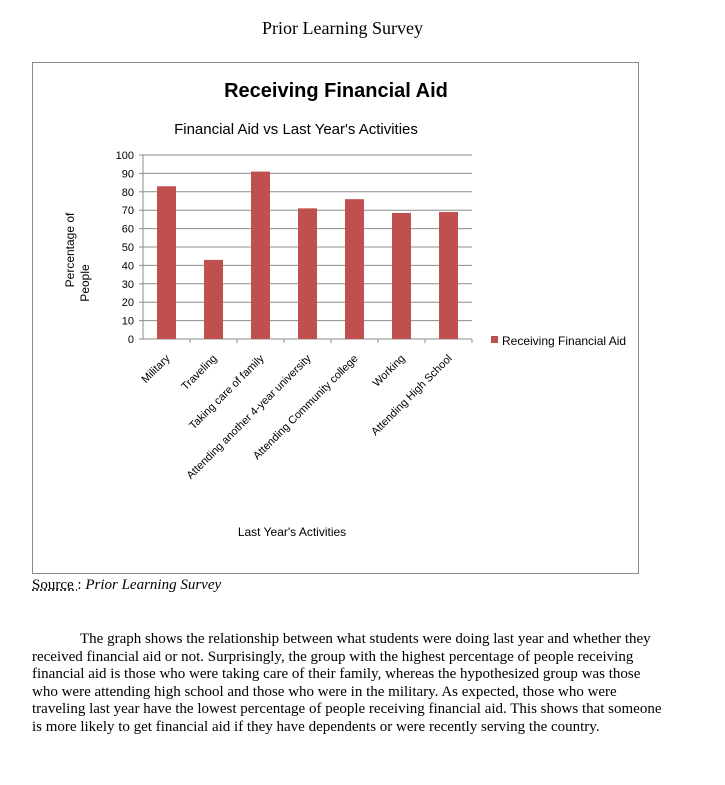 This screenshot has height=785, width=725. Describe the element at coordinates (125, 156) in the screenshot. I see `y-tick-label: 100` at that location.